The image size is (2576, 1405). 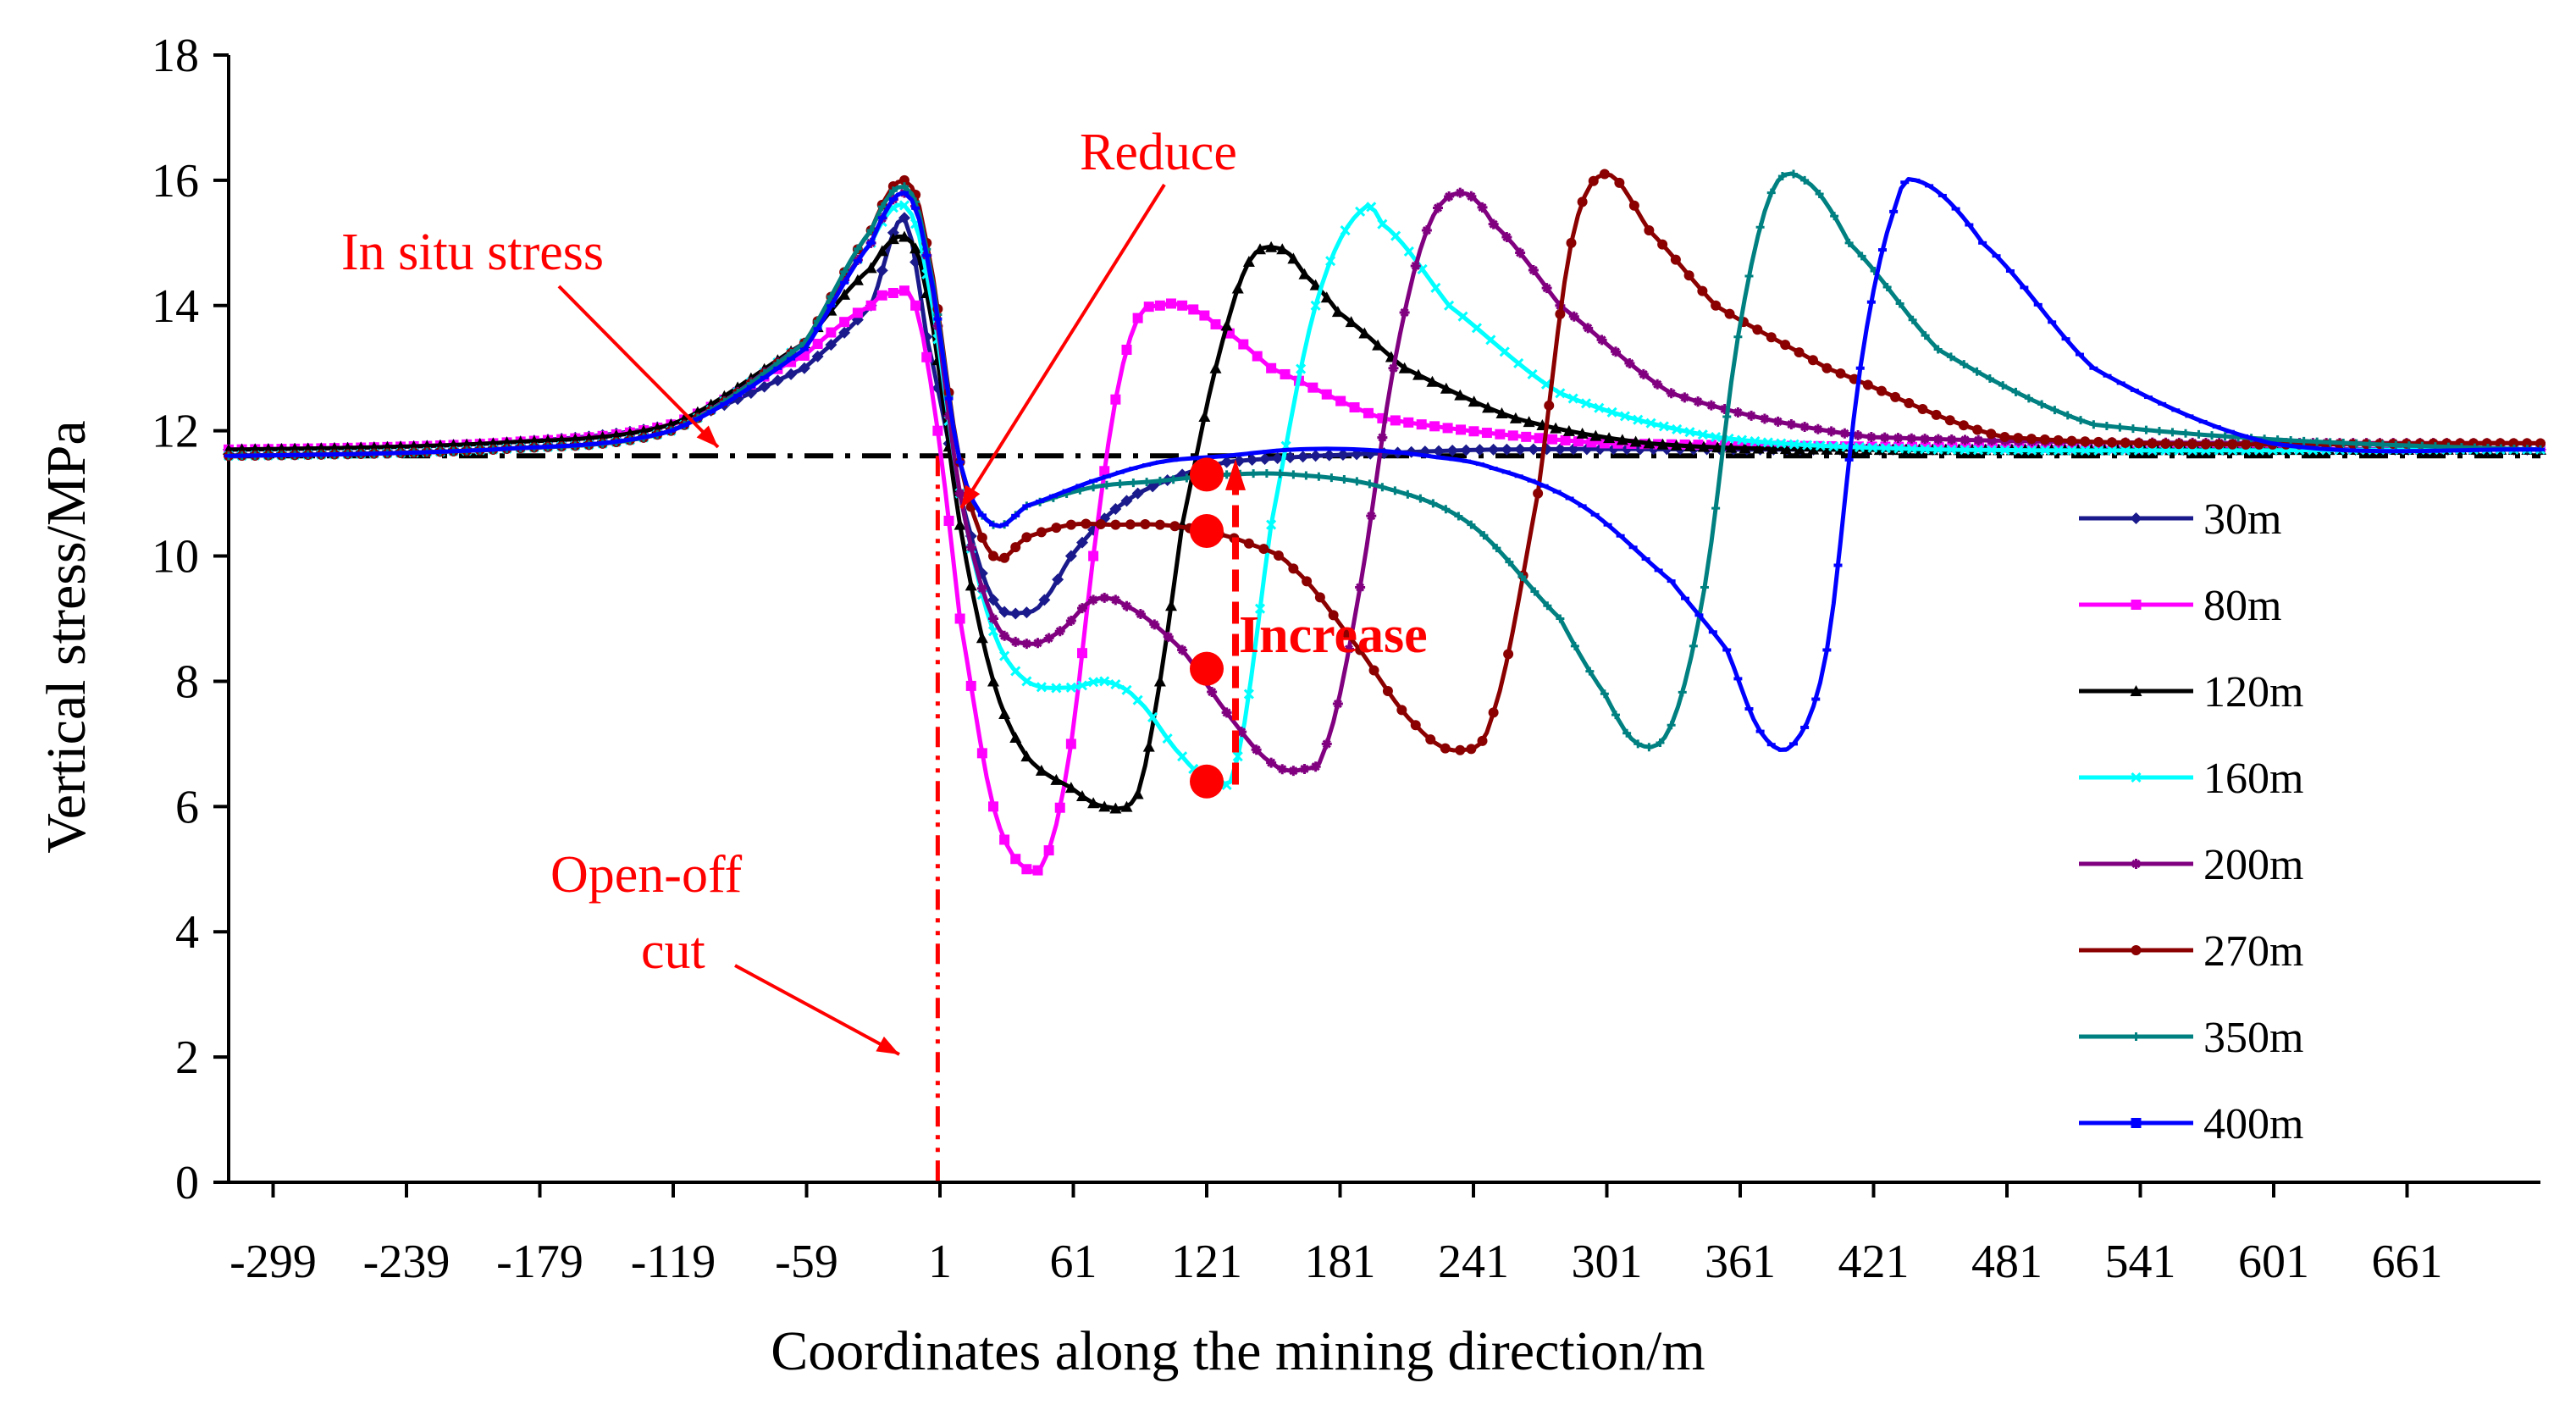 What do you see at coordinates (2136, 950) in the screenshot?
I see `legend-swatch-marker` at bounding box center [2136, 950].